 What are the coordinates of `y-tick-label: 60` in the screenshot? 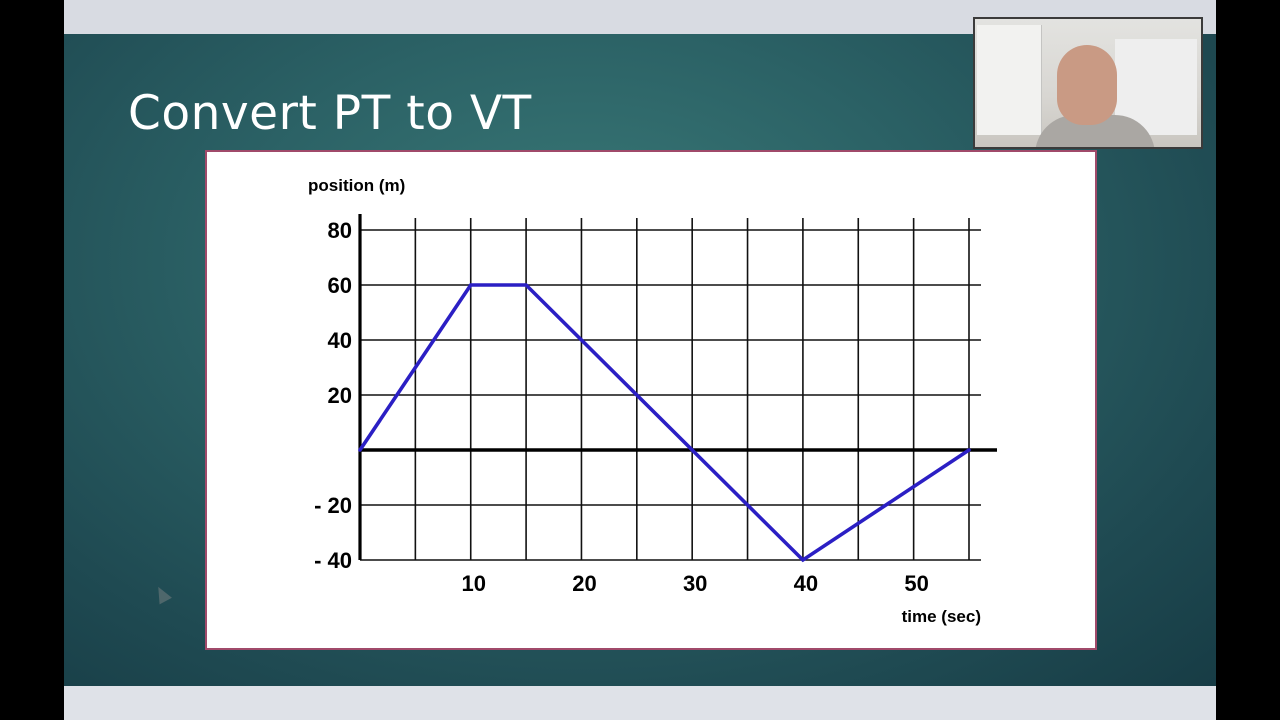 It's located at (340, 285).